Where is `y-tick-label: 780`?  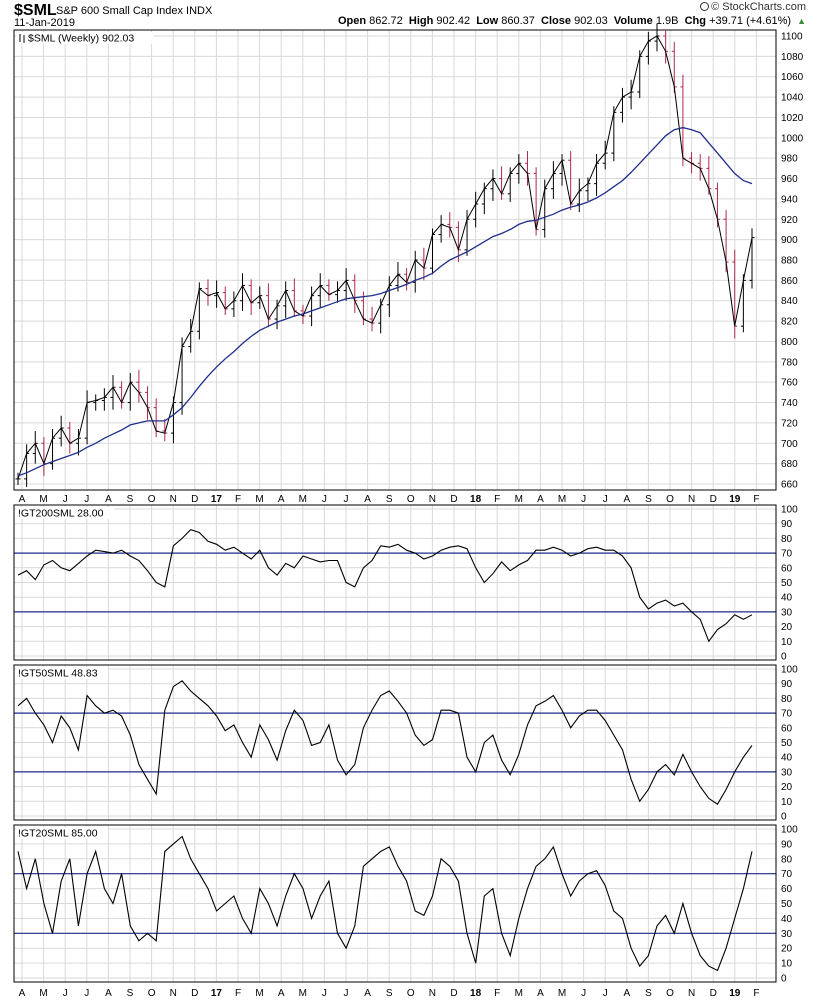 y-tick-label: 780 is located at coordinates (789, 362).